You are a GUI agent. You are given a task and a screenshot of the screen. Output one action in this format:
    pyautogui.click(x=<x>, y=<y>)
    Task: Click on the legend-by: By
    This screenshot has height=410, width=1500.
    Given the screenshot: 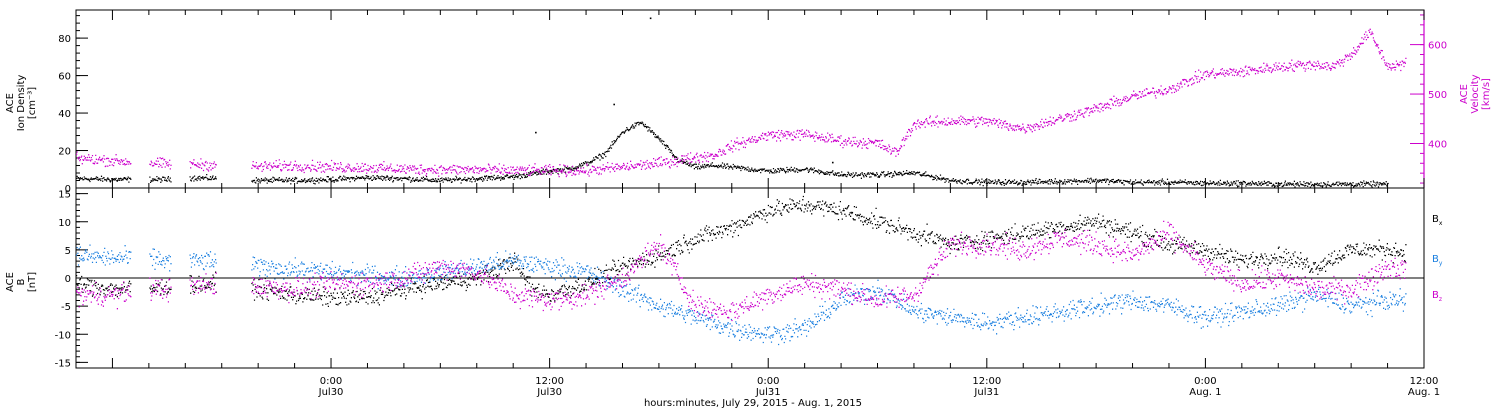 What is the action you would take?
    pyautogui.click(x=1437, y=260)
    